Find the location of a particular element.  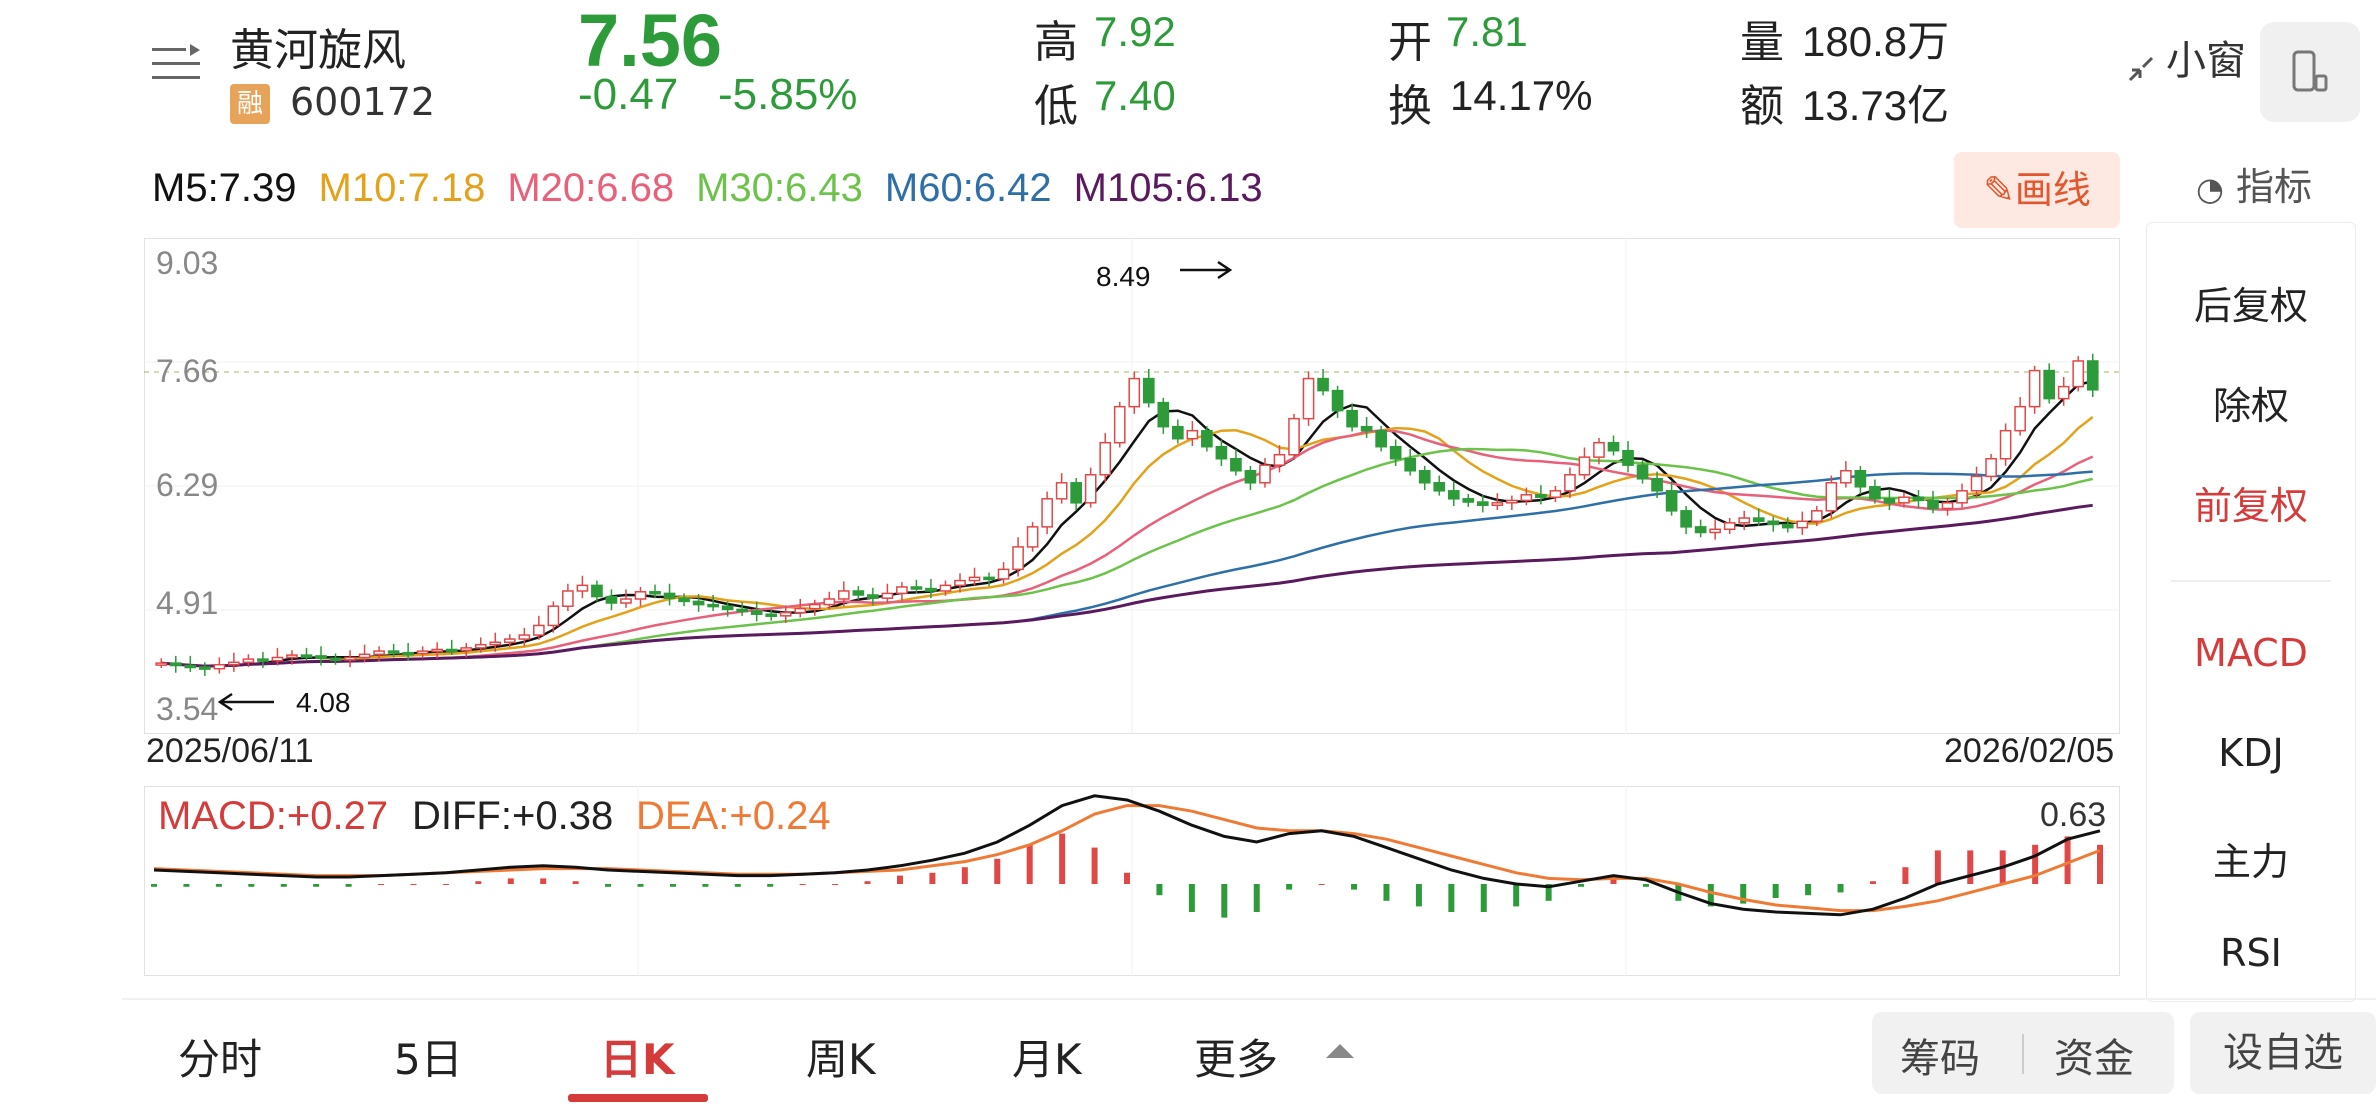

indicator-rsi-option: RSI is located at coordinates (2251, 953).